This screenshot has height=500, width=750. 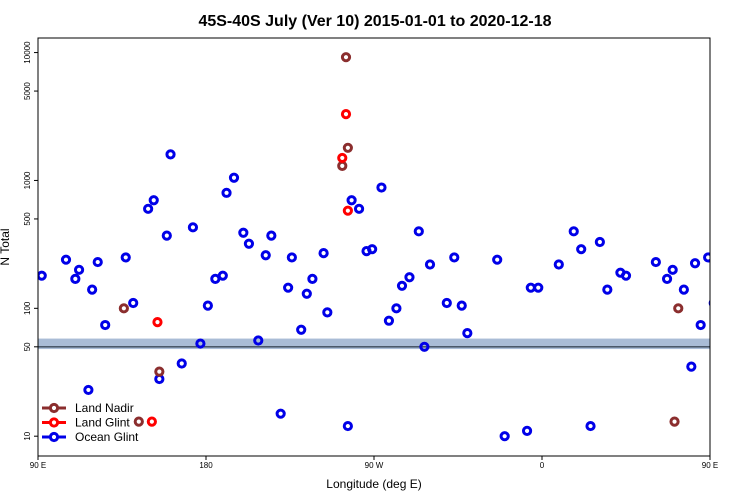 I want to click on reference-band, so click(x=374, y=344).